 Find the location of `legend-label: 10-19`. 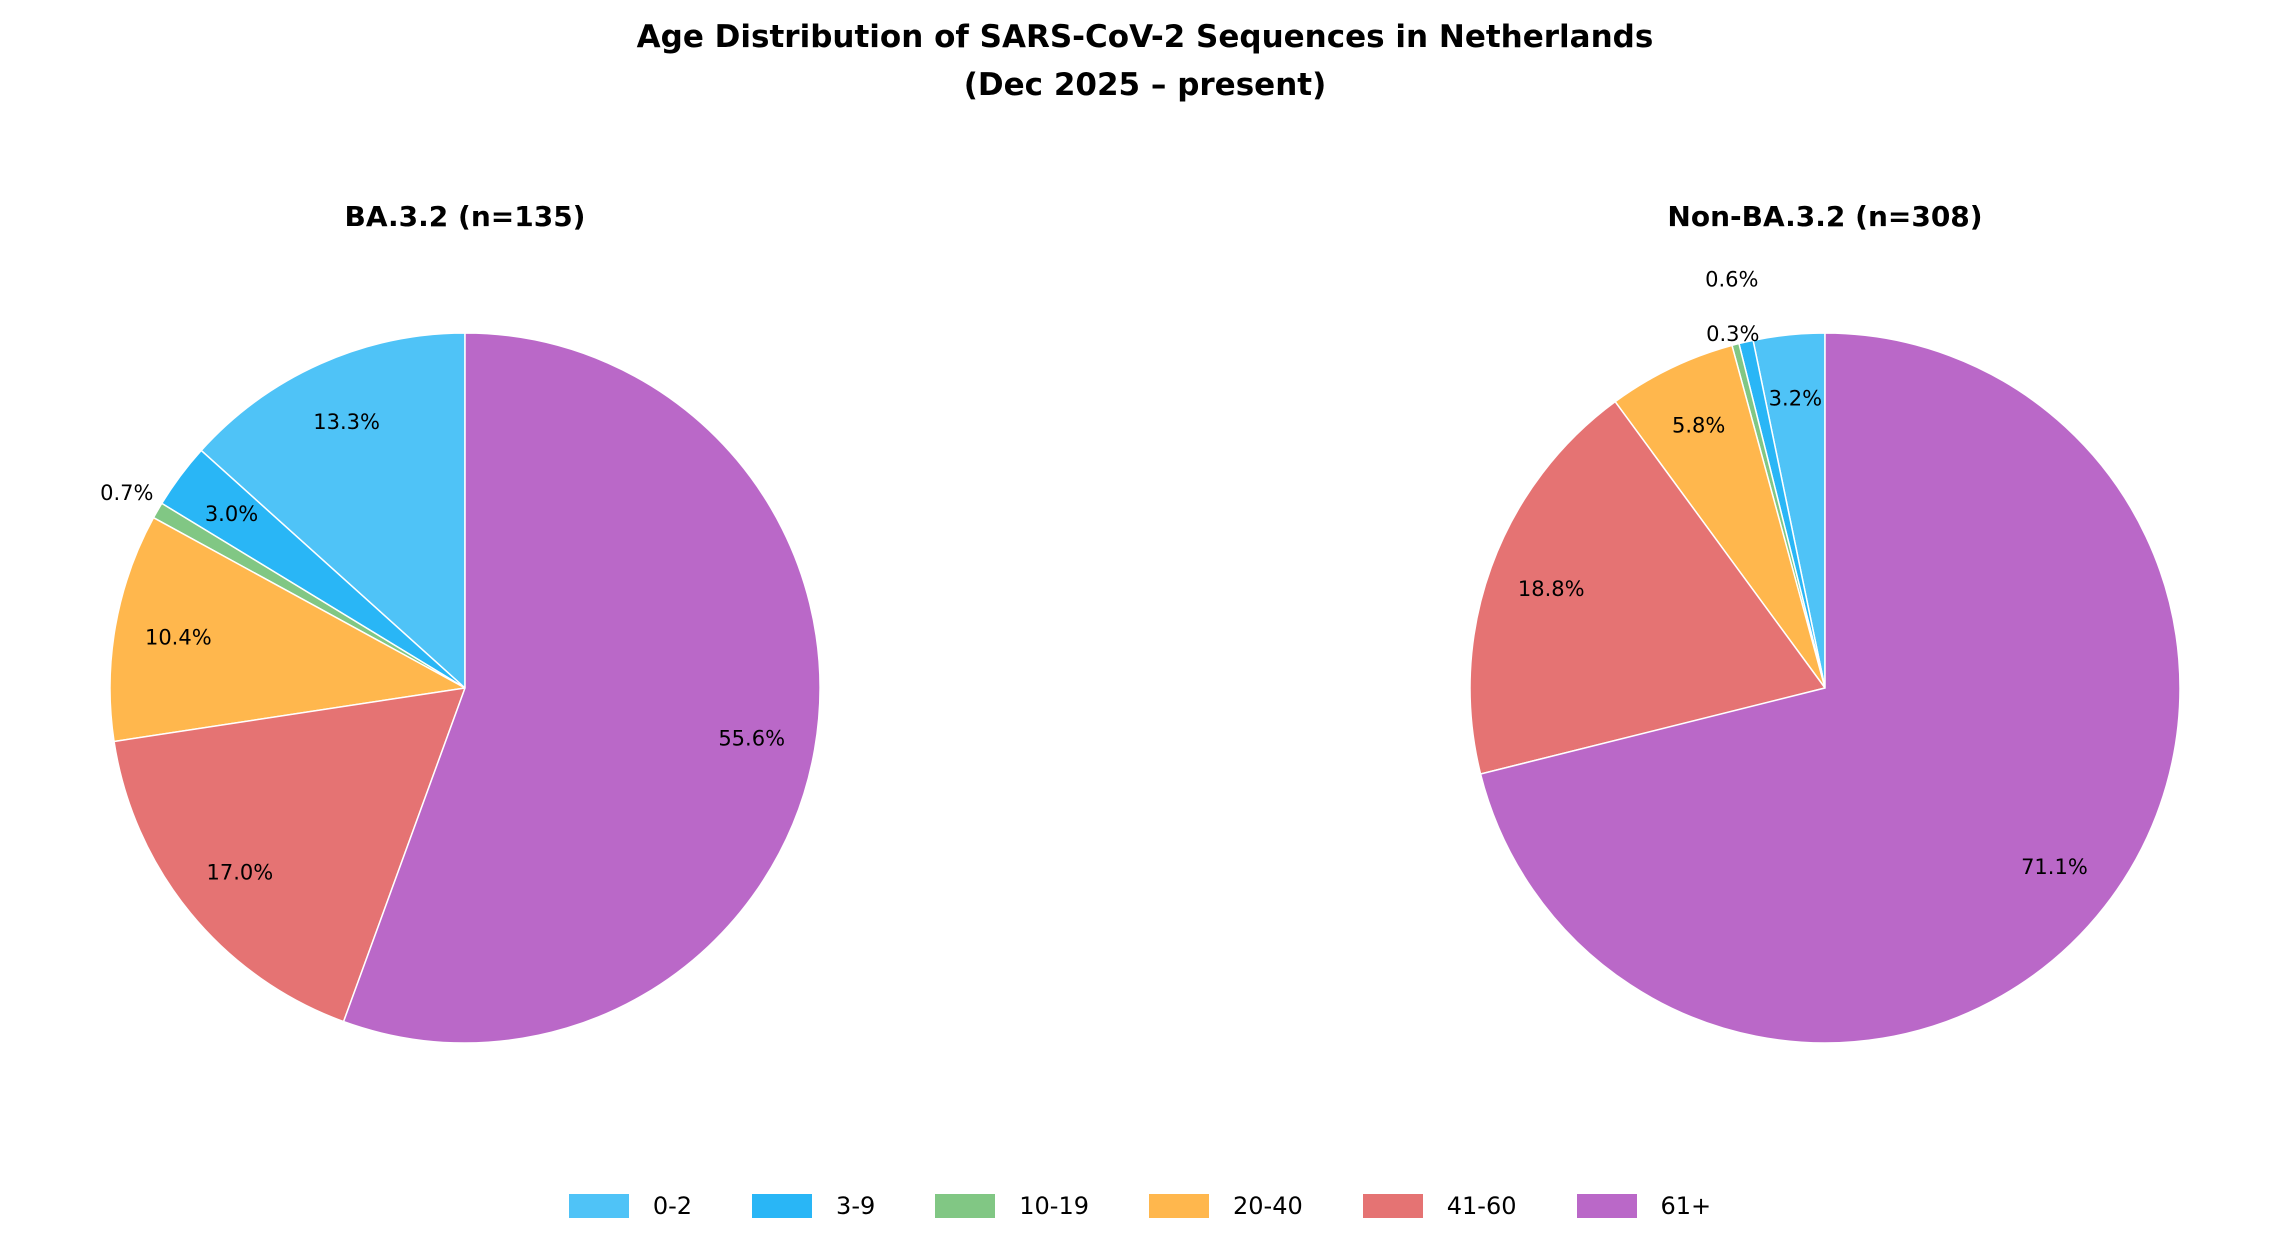

legend-label: 10-19 is located at coordinates (1054, 1206).